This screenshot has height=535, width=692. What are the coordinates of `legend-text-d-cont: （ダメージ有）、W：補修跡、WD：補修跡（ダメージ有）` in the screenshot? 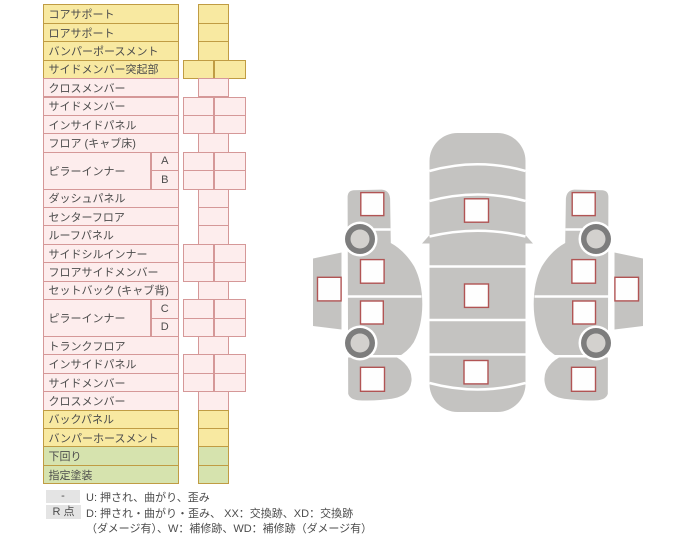 It's located at (229, 529).